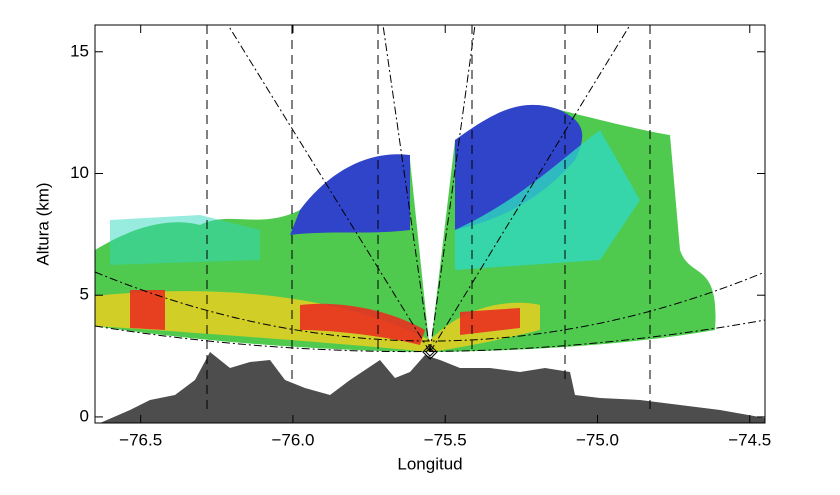 This screenshot has width=840, height=495. Describe the element at coordinates (84, 294) in the screenshot. I see `y-tick-label: 5` at that location.